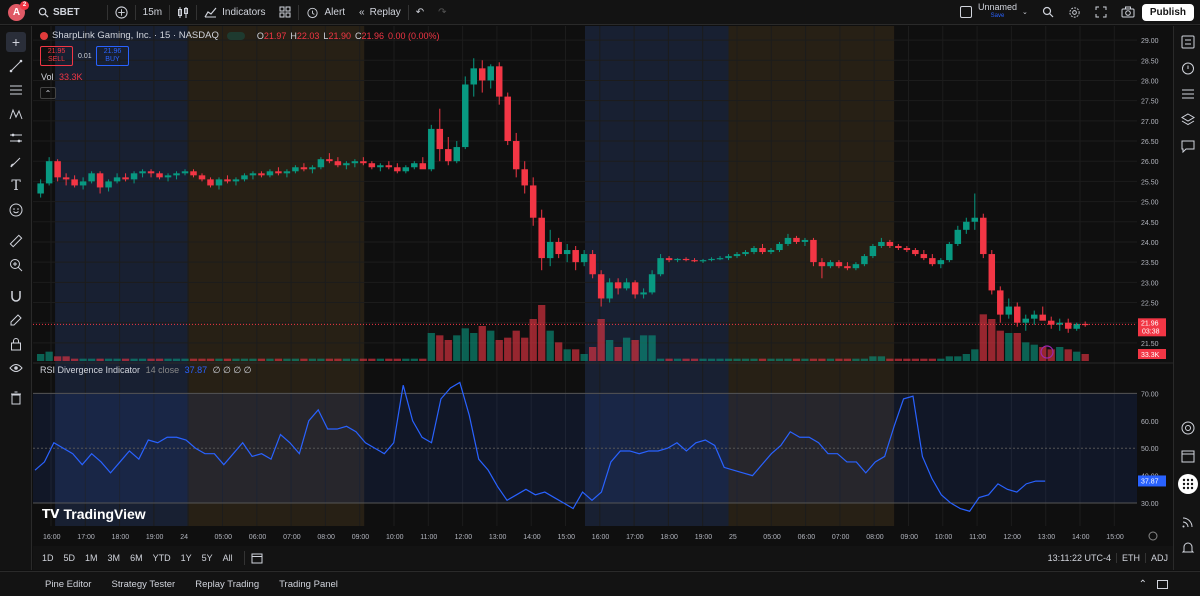  I want to click on panel-tab-replay-trading: Replay Trading, so click(227, 584).